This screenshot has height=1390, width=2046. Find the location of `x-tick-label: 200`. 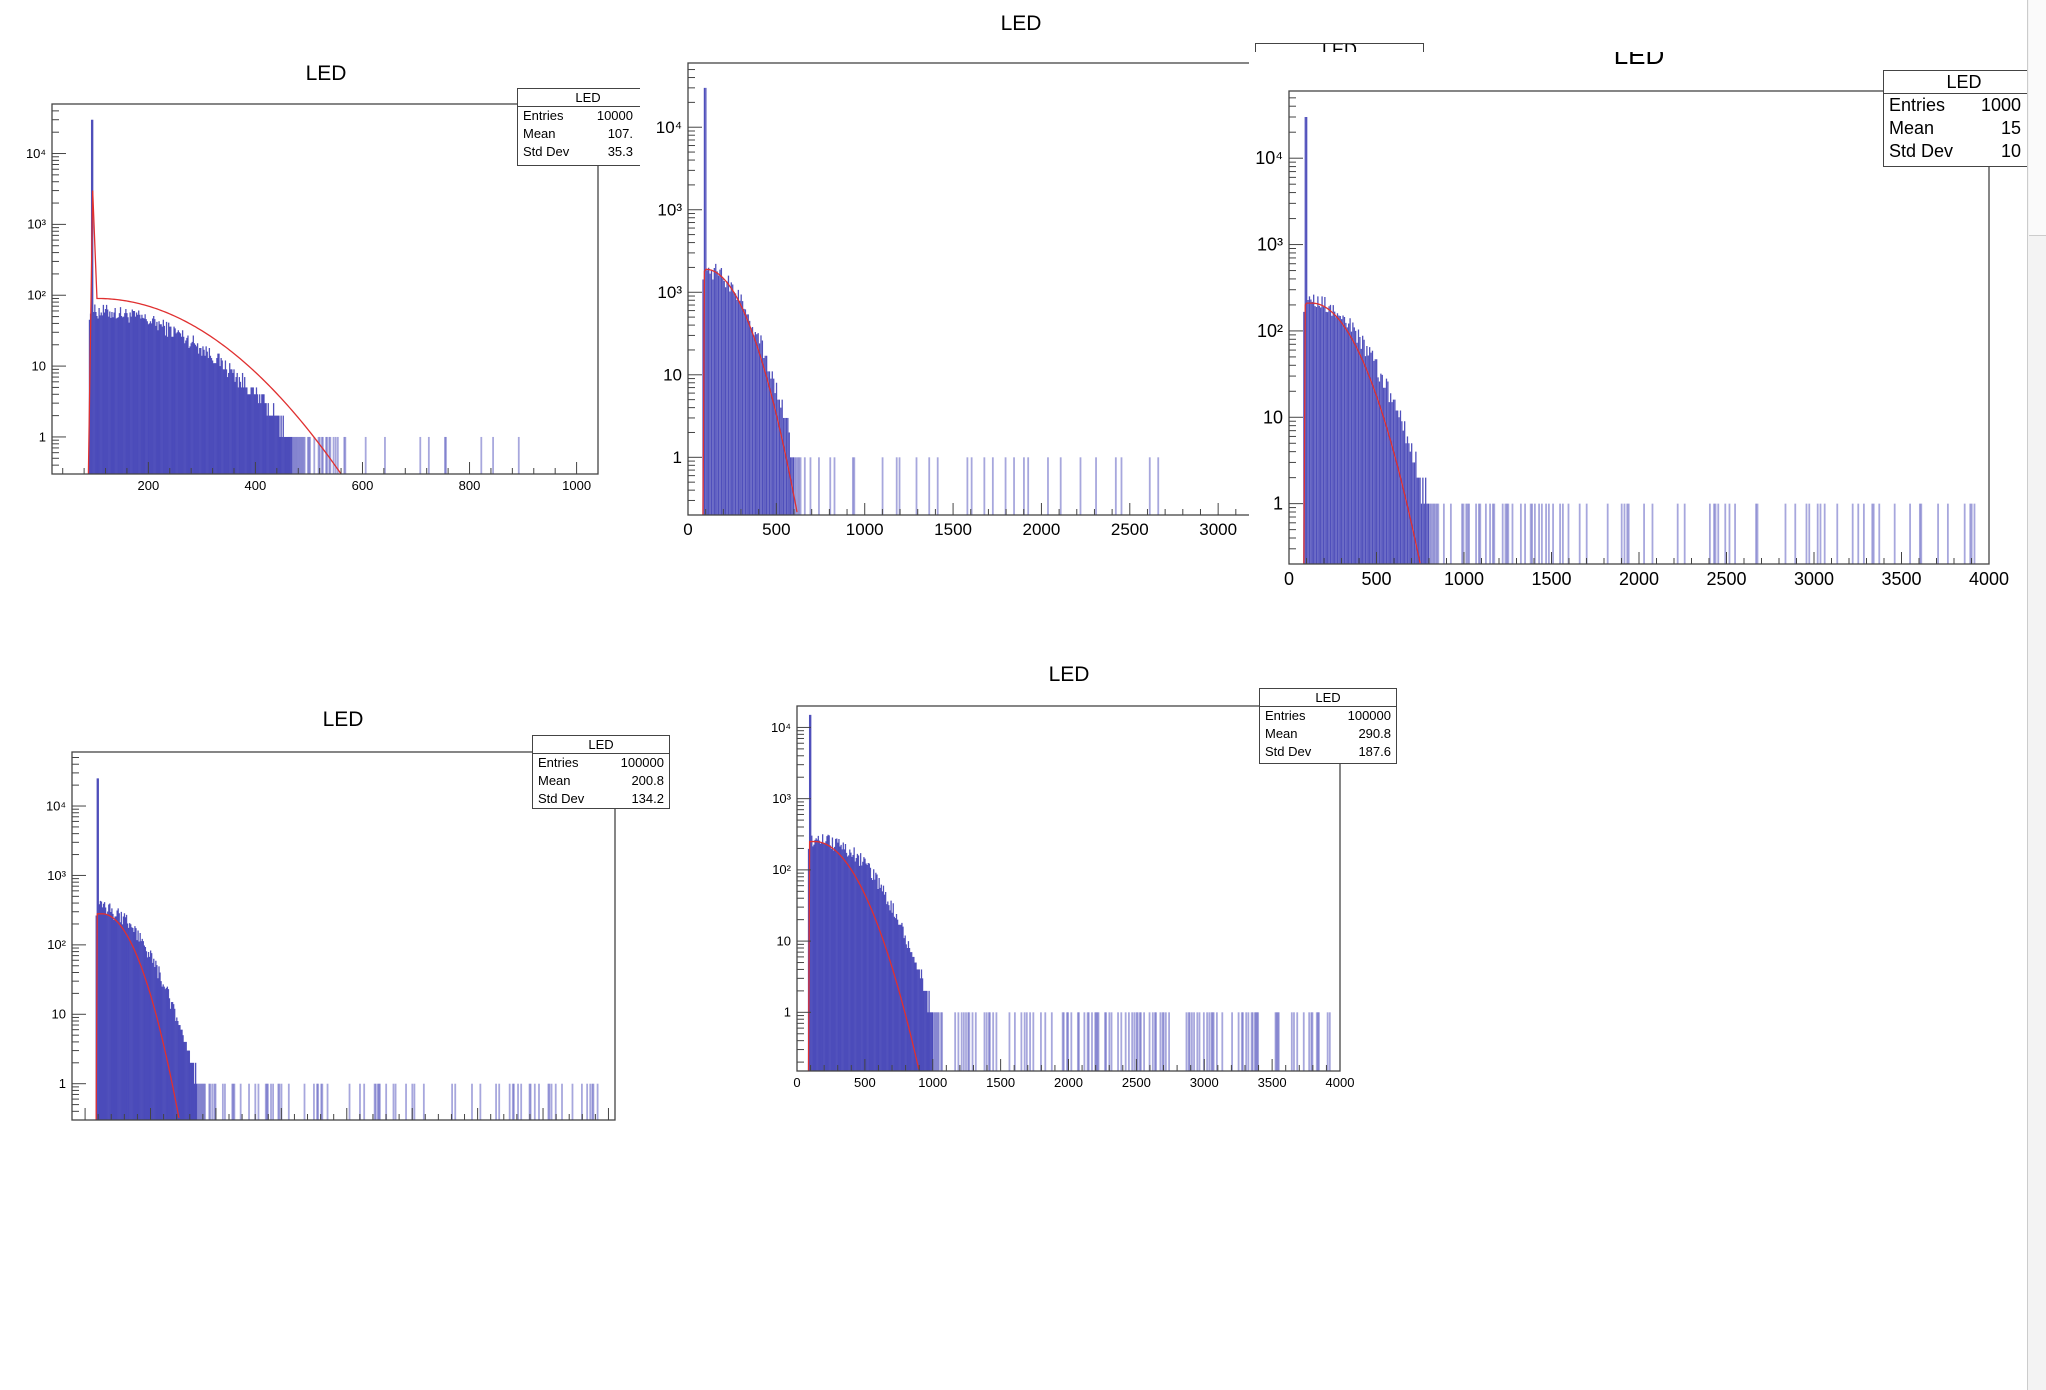

x-tick-label: 200 is located at coordinates (149, 485).